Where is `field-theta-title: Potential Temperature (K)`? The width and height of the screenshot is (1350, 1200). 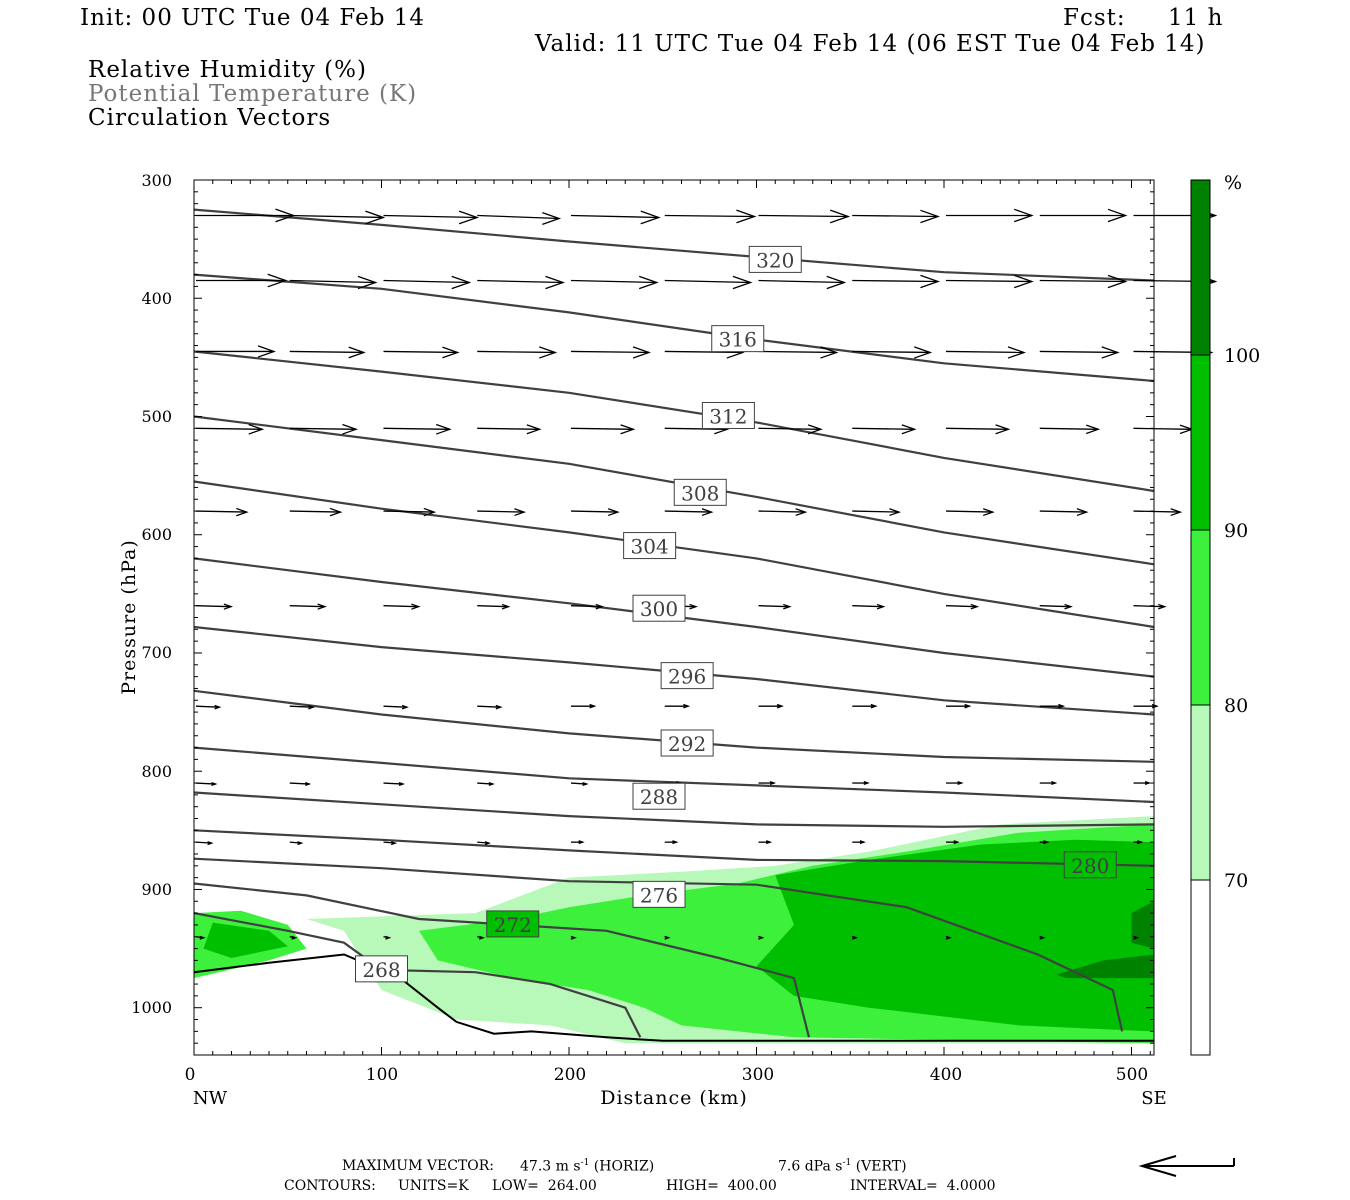
field-theta-title: Potential Temperature (K) is located at coordinates (253, 94).